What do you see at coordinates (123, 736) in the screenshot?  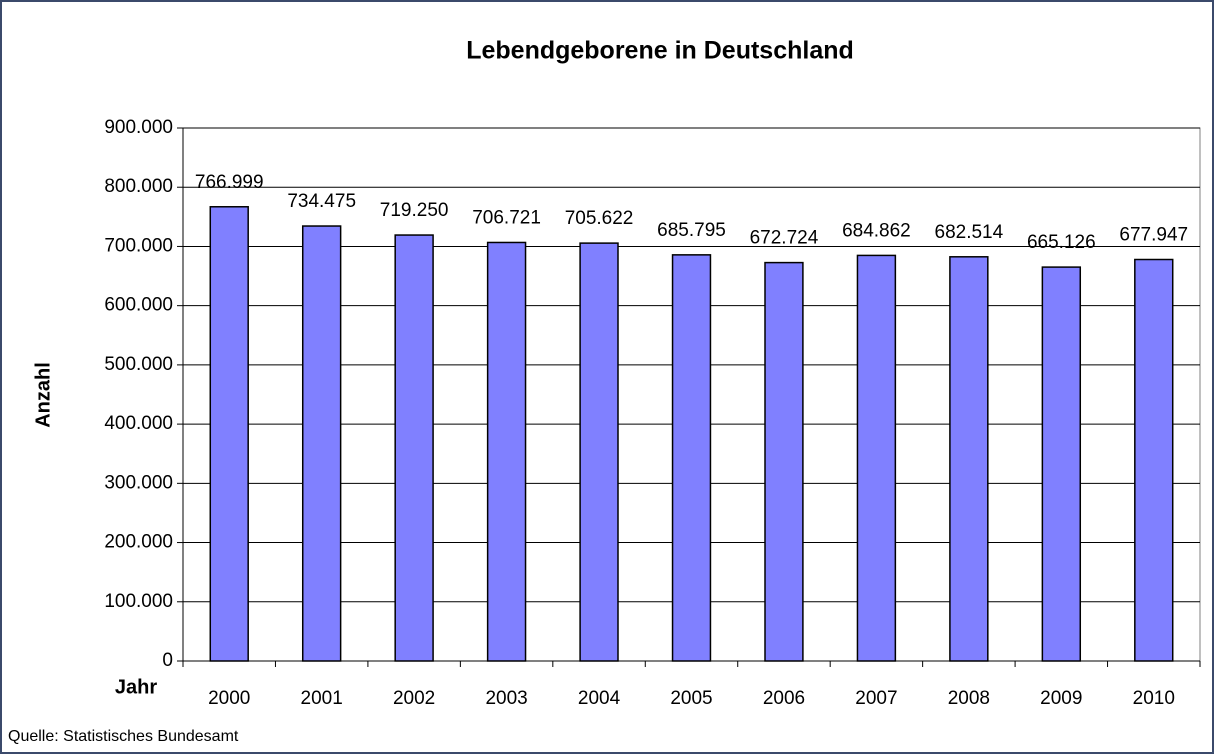 I see `source-note: Quelle: Statistisches Bundesamt` at bounding box center [123, 736].